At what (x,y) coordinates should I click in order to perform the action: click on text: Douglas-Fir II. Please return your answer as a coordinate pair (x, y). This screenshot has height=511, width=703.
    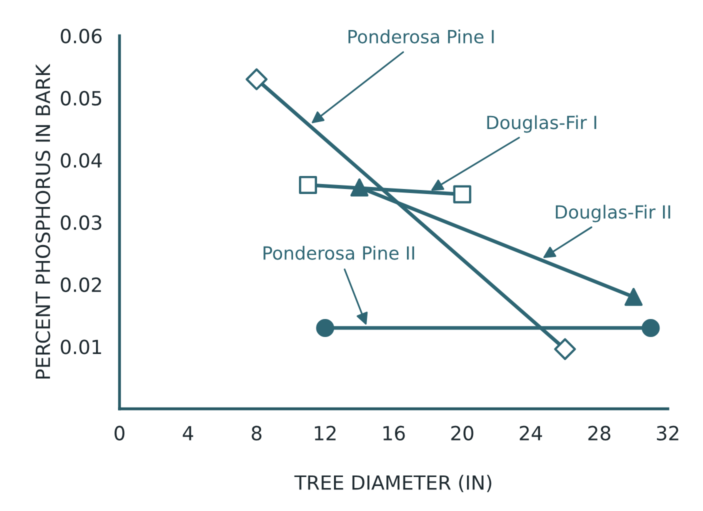
    Looking at the image, I should click on (613, 213).